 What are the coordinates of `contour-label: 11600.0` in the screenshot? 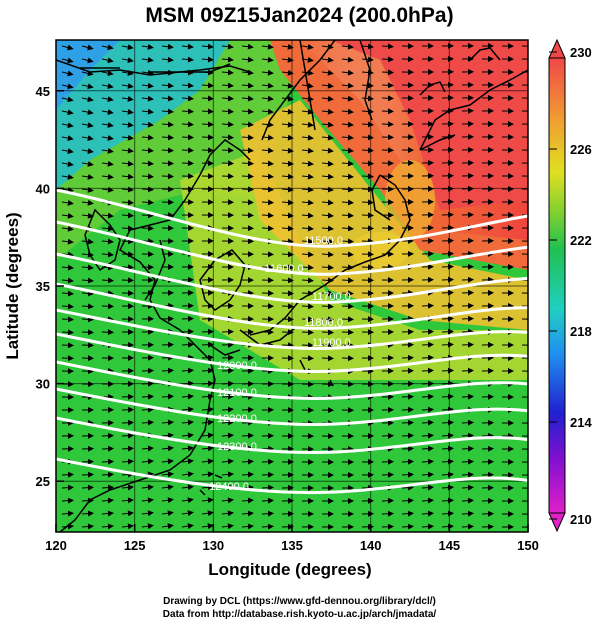 It's located at (284, 269).